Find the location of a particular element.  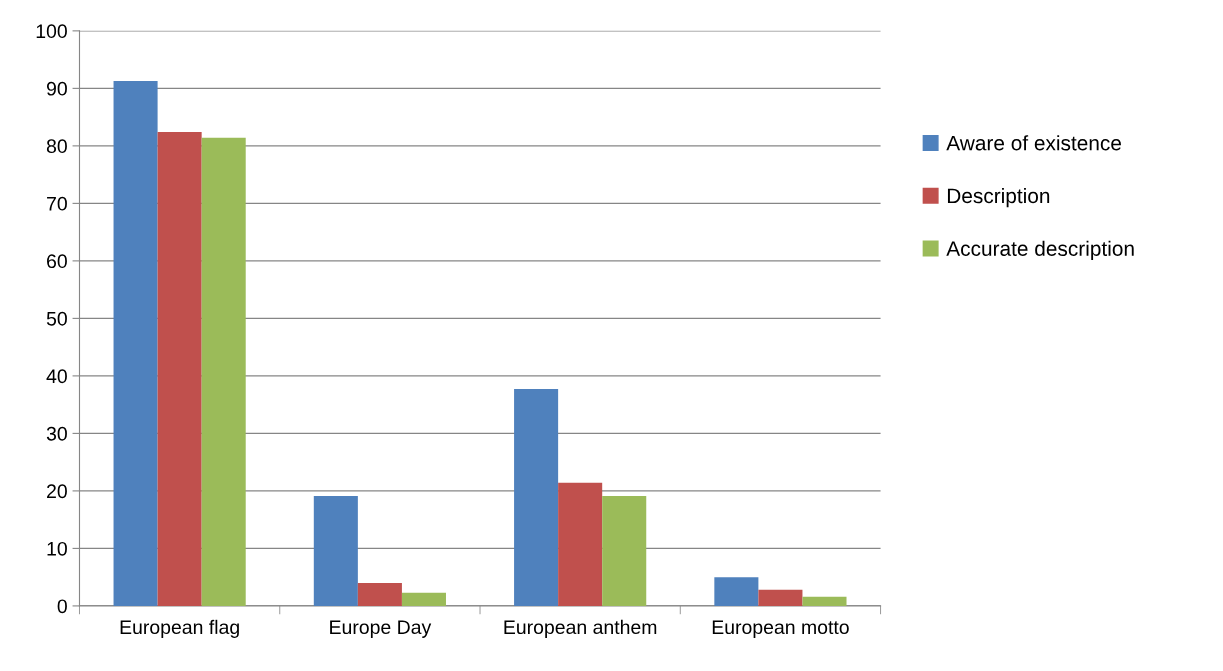

x-tick-label: European anthem is located at coordinates (580, 628).